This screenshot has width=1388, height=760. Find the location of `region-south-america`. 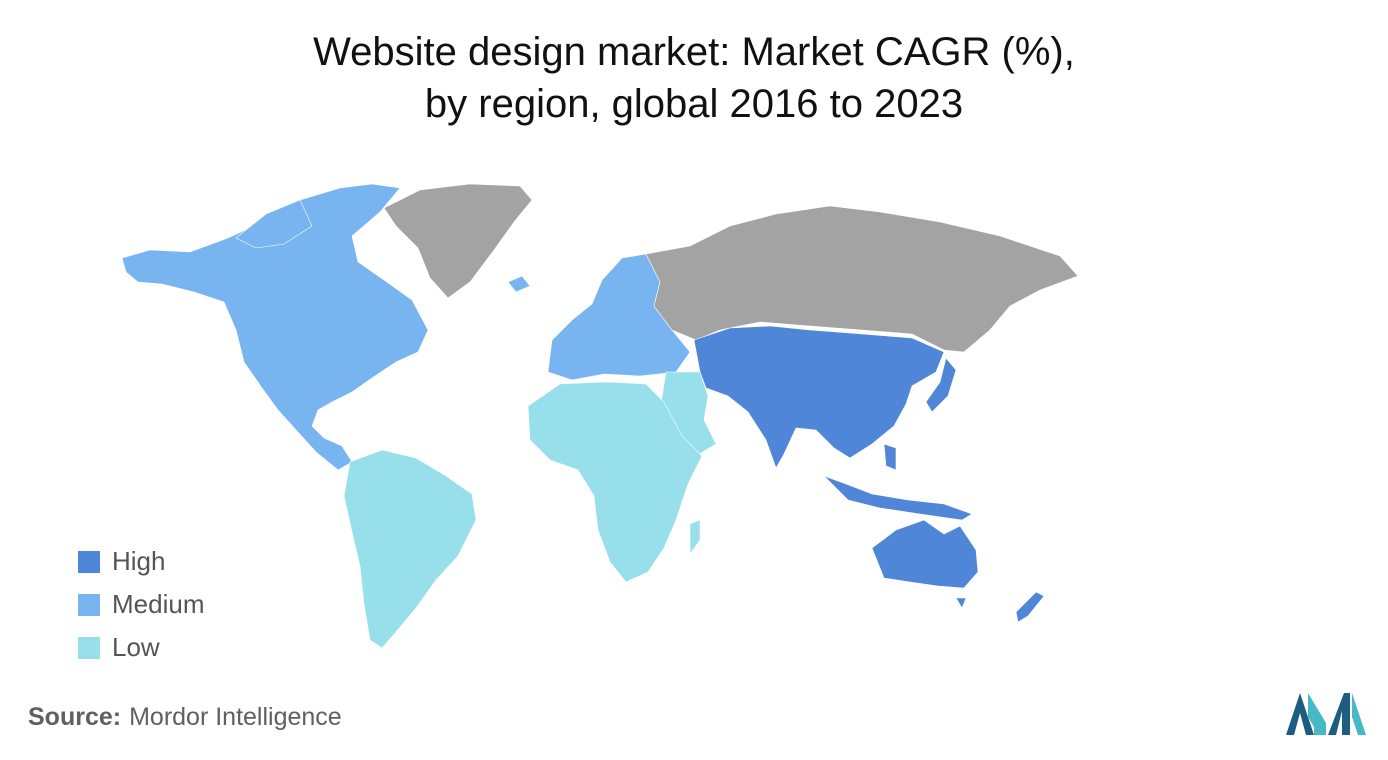

region-south-america is located at coordinates (410, 549).